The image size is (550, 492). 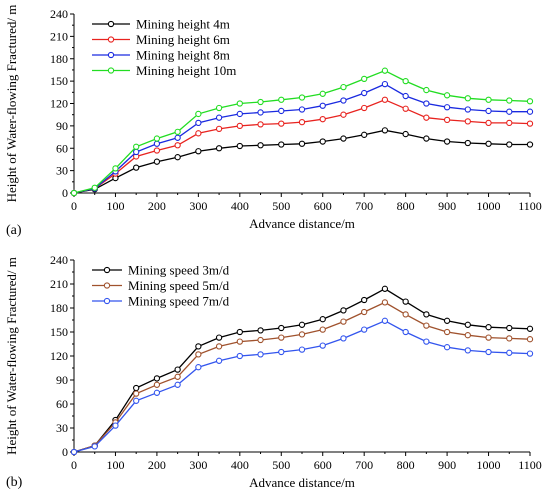 I want to click on x-tick-label: 1100, so click(x=530, y=465).